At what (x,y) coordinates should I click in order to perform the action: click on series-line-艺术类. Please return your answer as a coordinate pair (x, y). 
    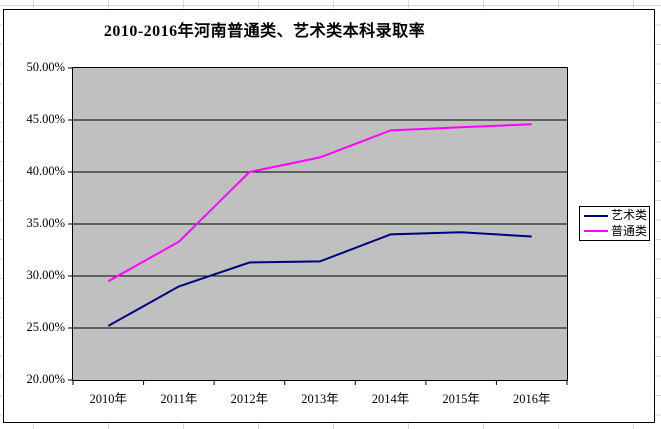
    Looking at the image, I should click on (319, 279).